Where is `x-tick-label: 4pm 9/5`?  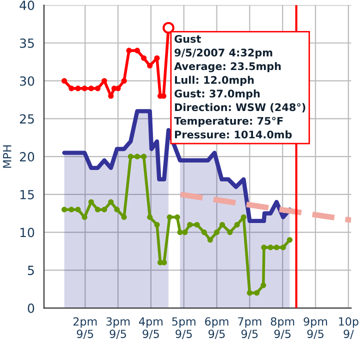
x-tick-label: 4pm 9/5 is located at coordinates (150, 328).